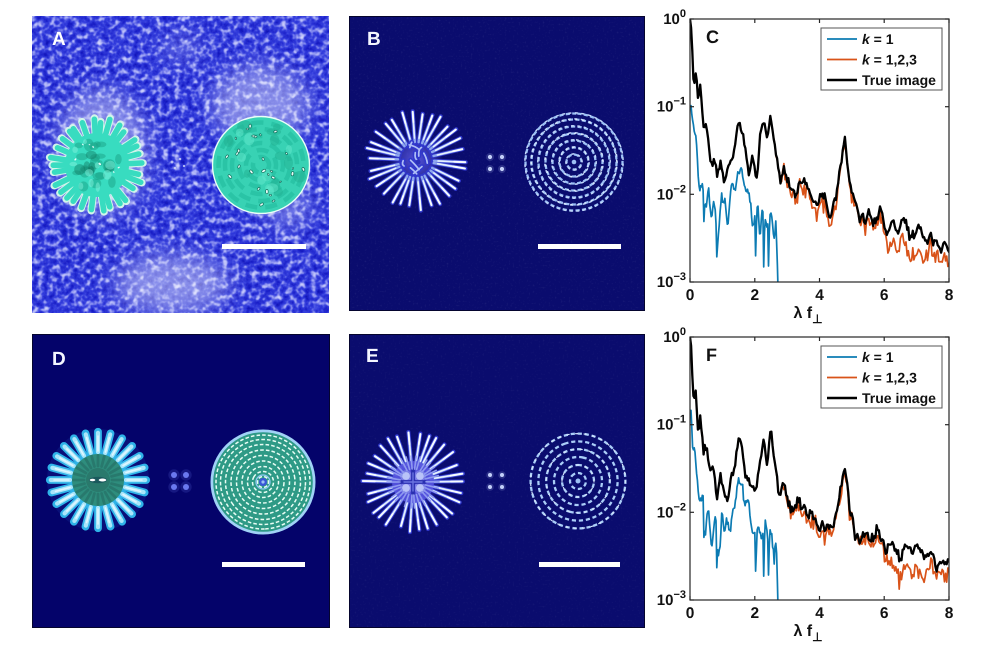  Describe the element at coordinates (372, 356) in the screenshot. I see `svg-text: E` at that location.